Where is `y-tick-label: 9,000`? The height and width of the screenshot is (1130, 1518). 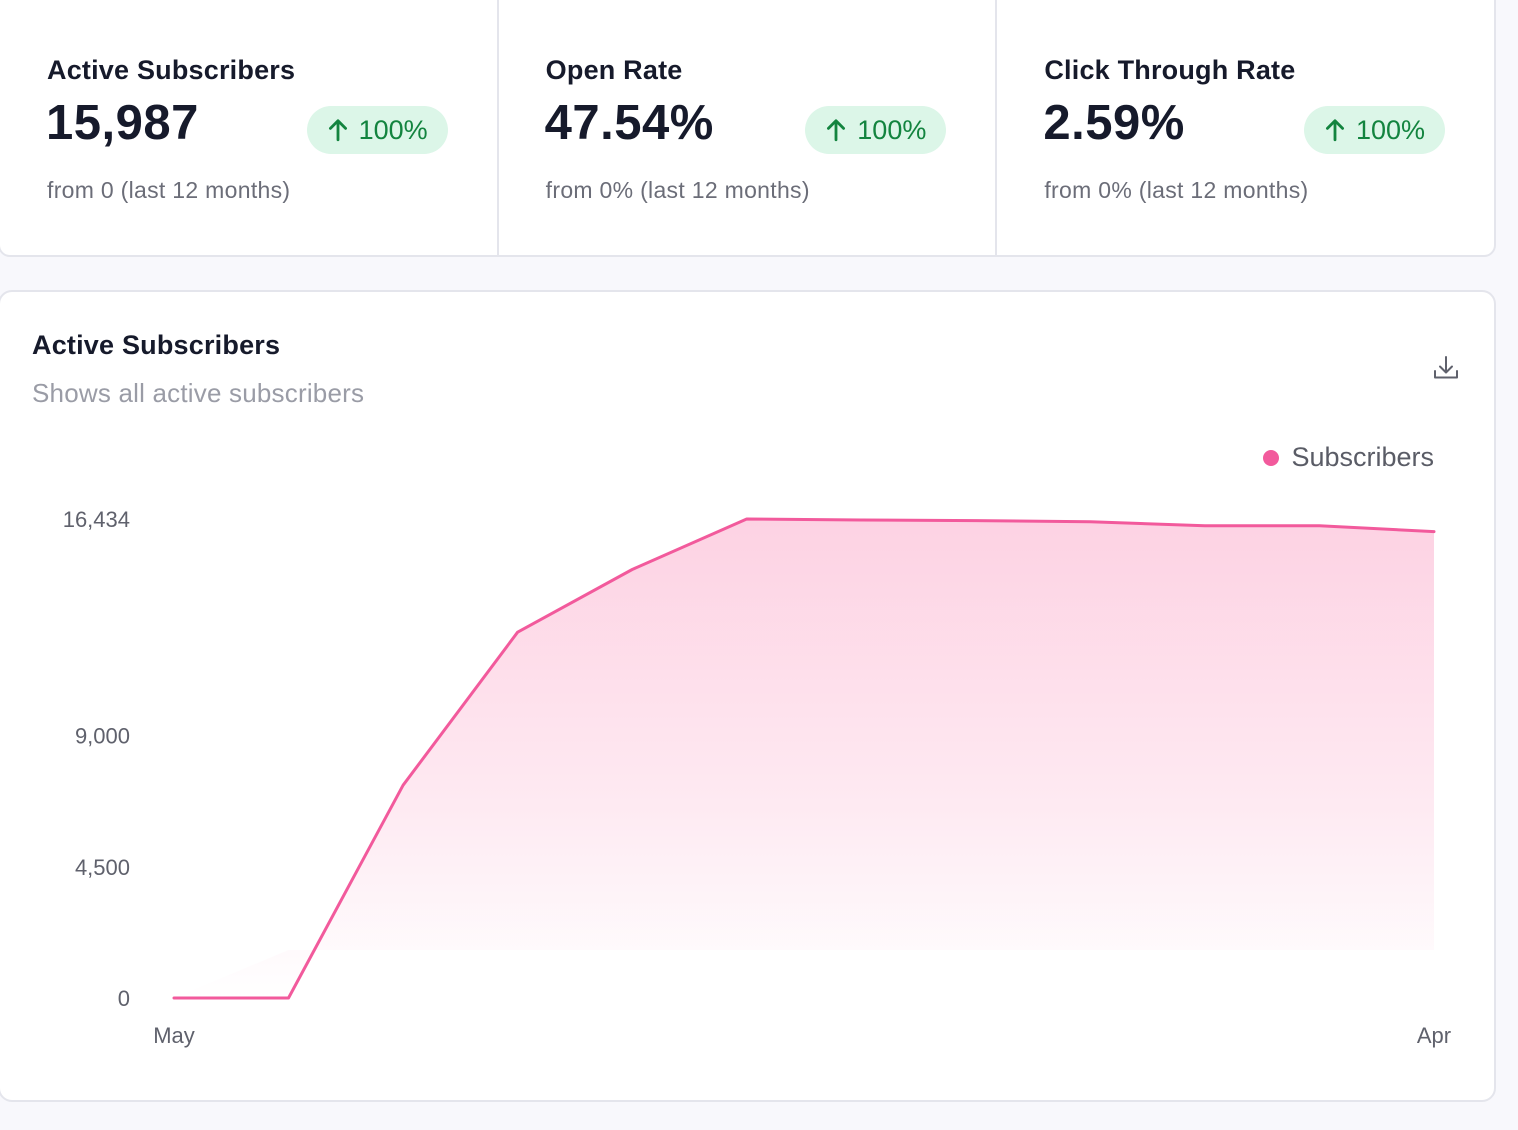 y-tick-label: 9,000 is located at coordinates (102, 736).